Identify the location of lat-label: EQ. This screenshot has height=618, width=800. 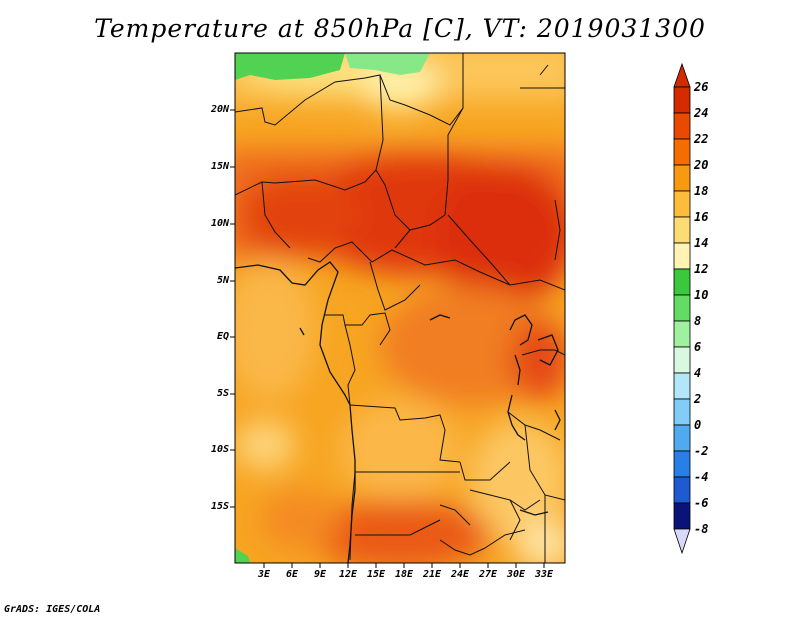
(222, 336).